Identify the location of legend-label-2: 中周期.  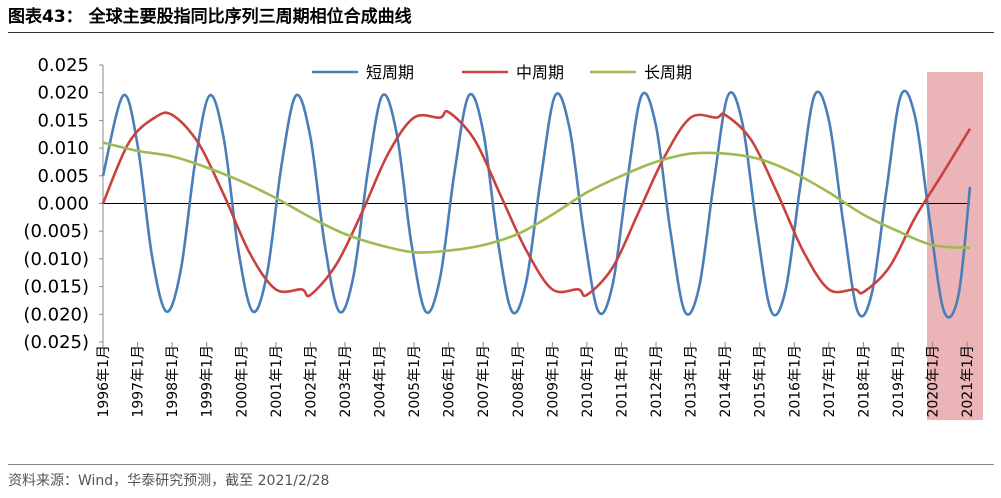
(540, 72).